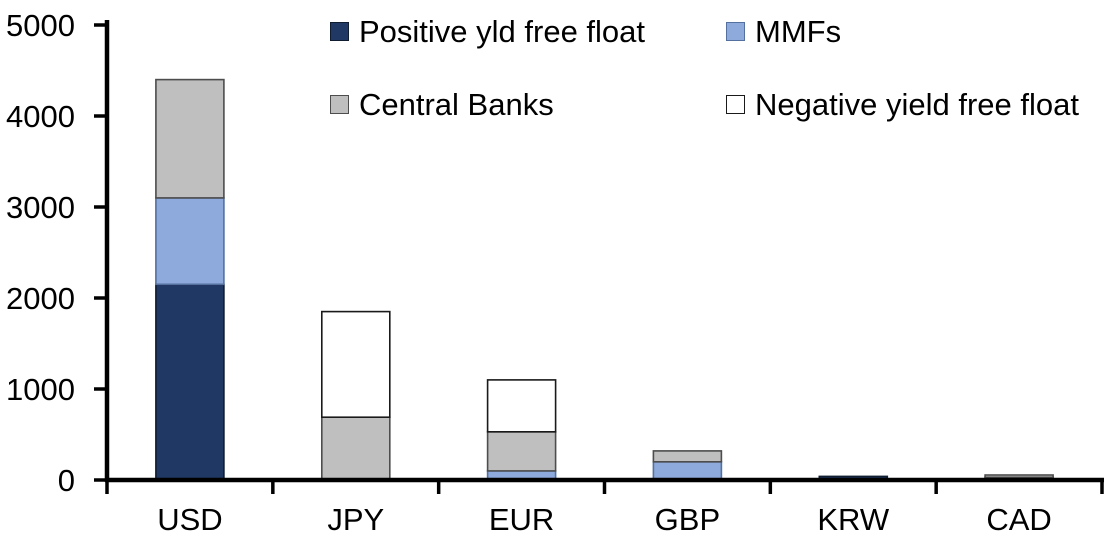 This screenshot has height=556, width=1109. Describe the element at coordinates (1018, 519) in the screenshot. I see `x-axis-label-CAD: CAD` at that location.